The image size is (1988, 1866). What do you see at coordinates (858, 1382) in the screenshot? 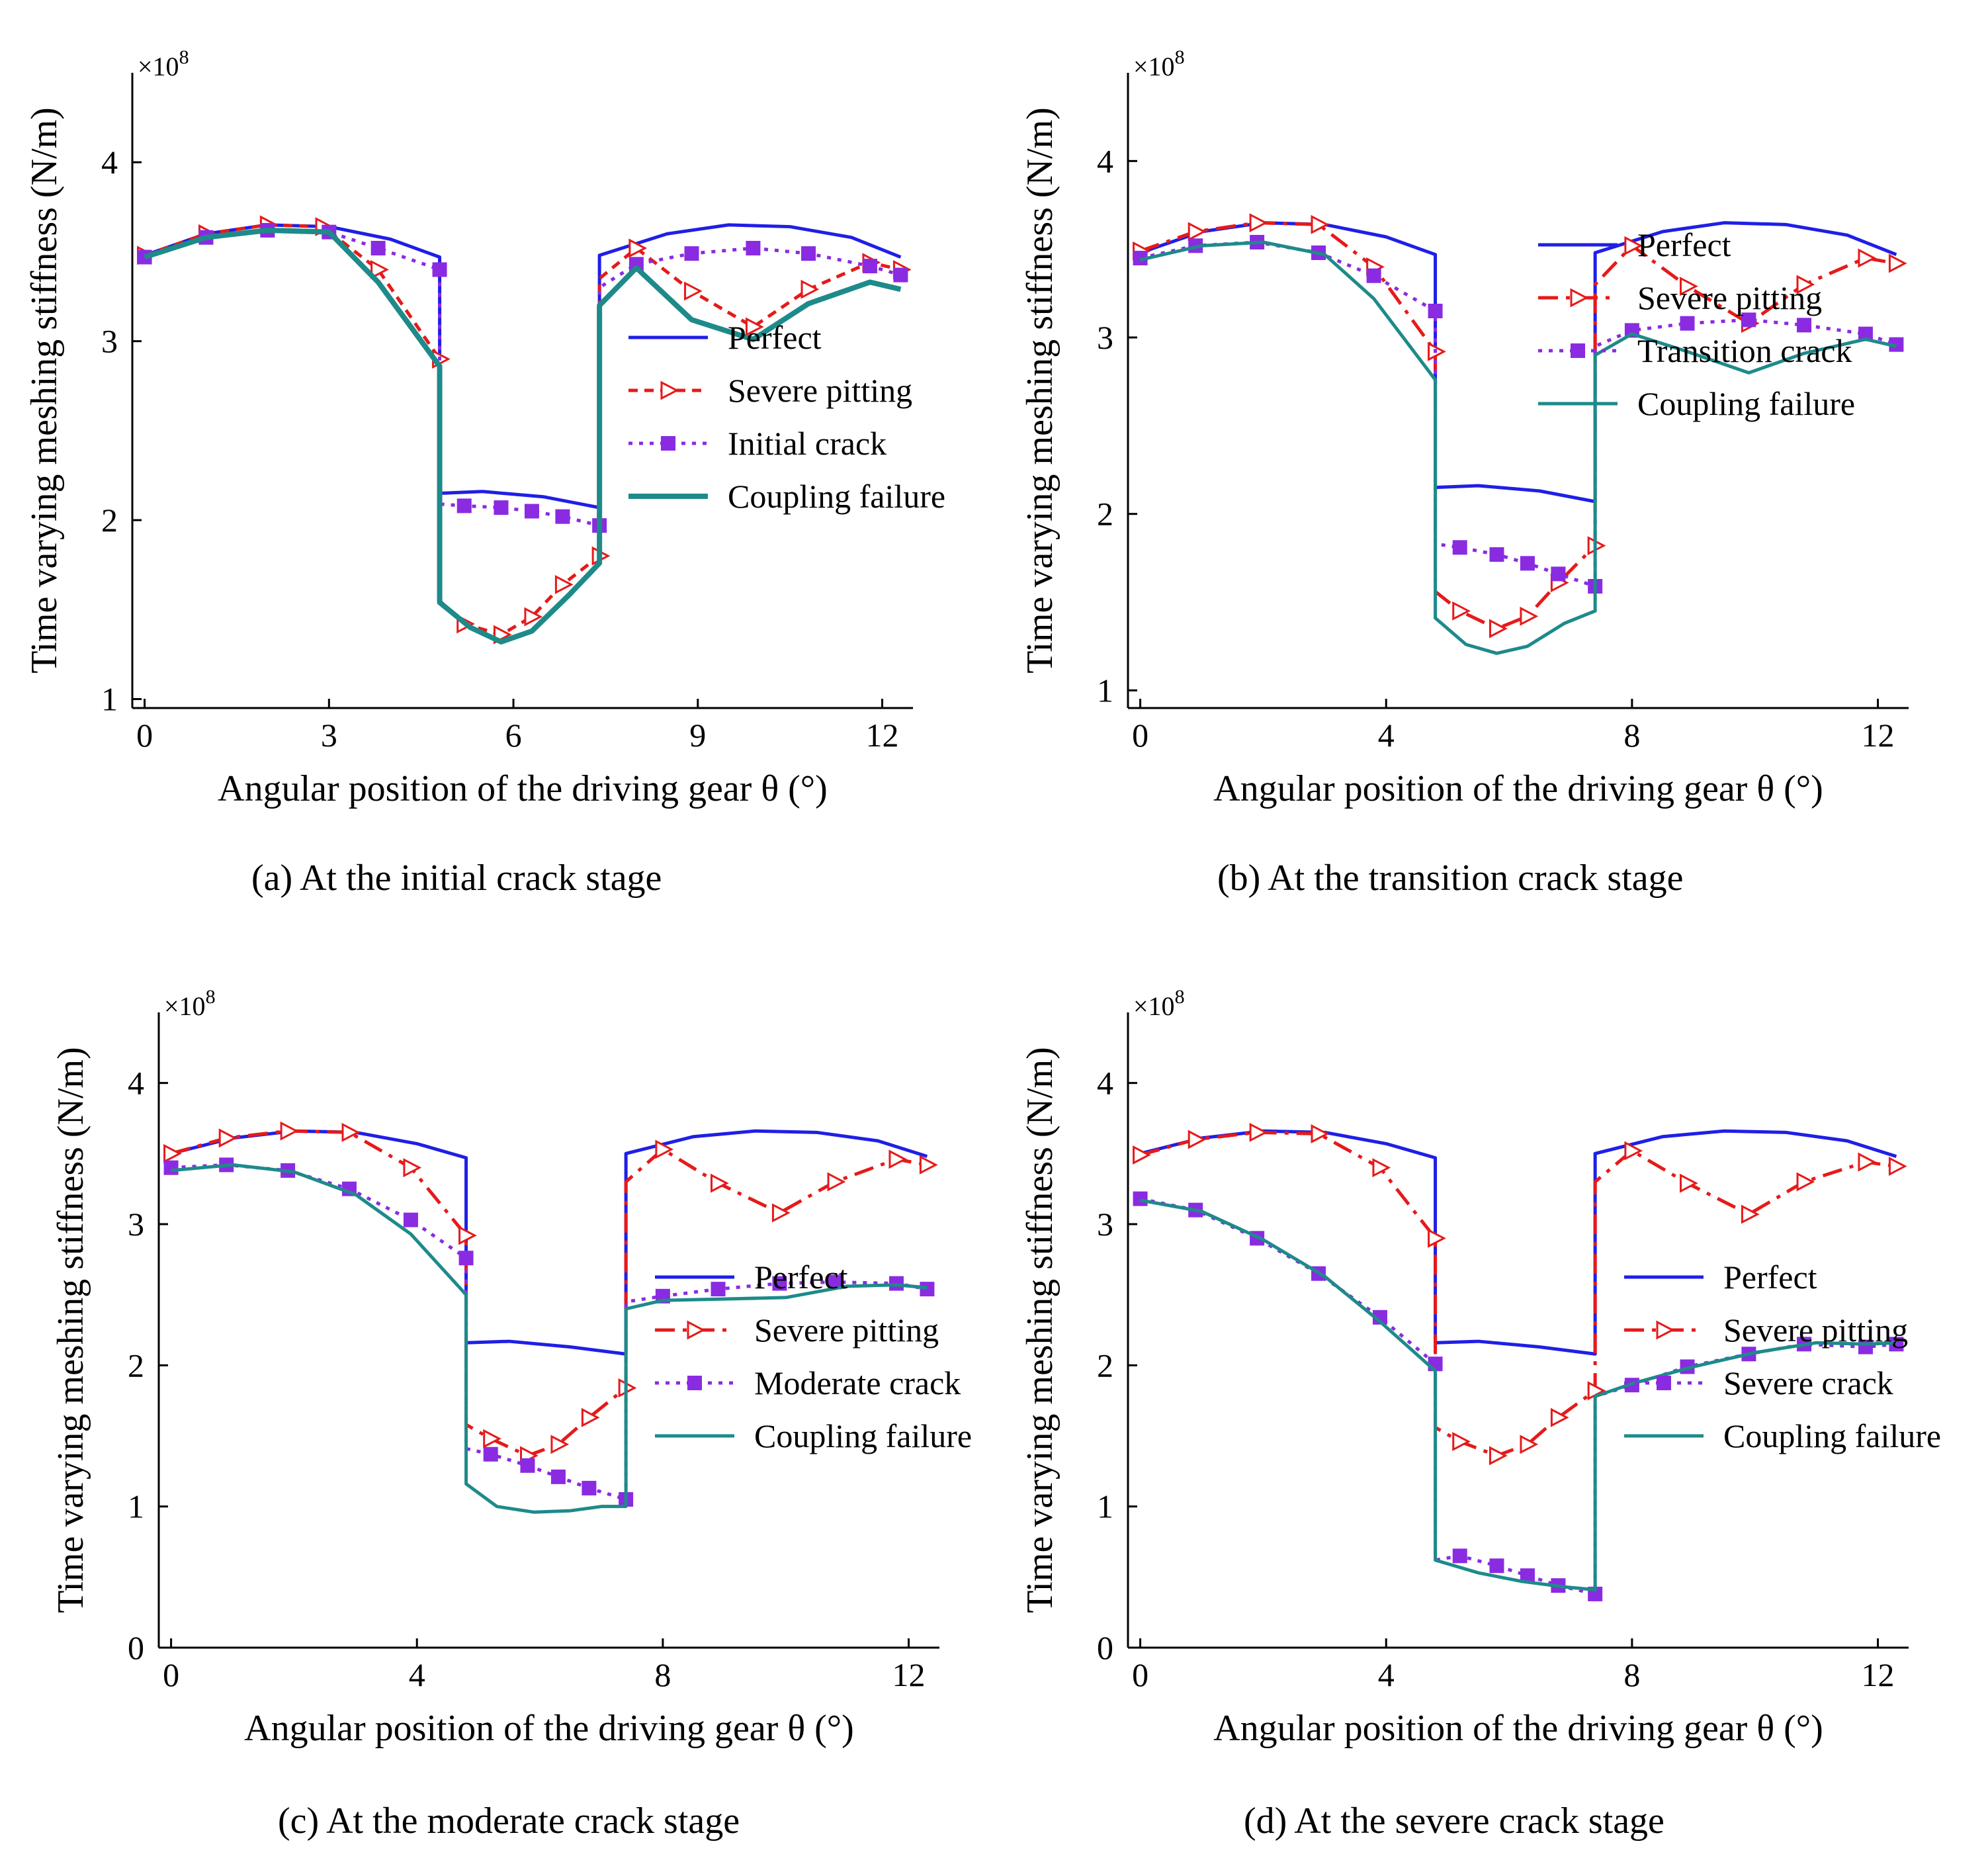
I see `legend-label: Moderate crack` at bounding box center [858, 1382].